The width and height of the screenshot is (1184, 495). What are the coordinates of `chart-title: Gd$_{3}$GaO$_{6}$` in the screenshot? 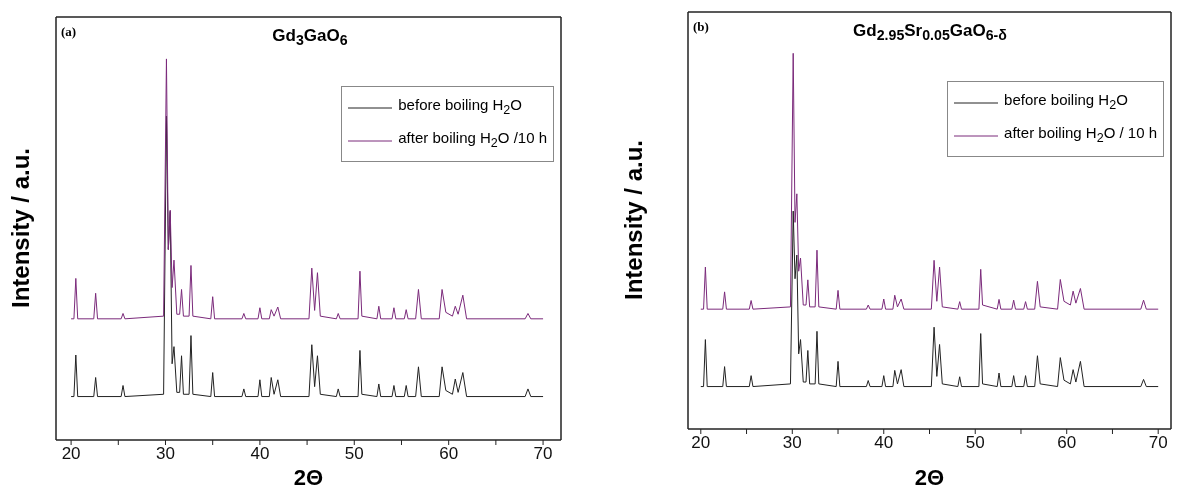 It's located at (310, 37).